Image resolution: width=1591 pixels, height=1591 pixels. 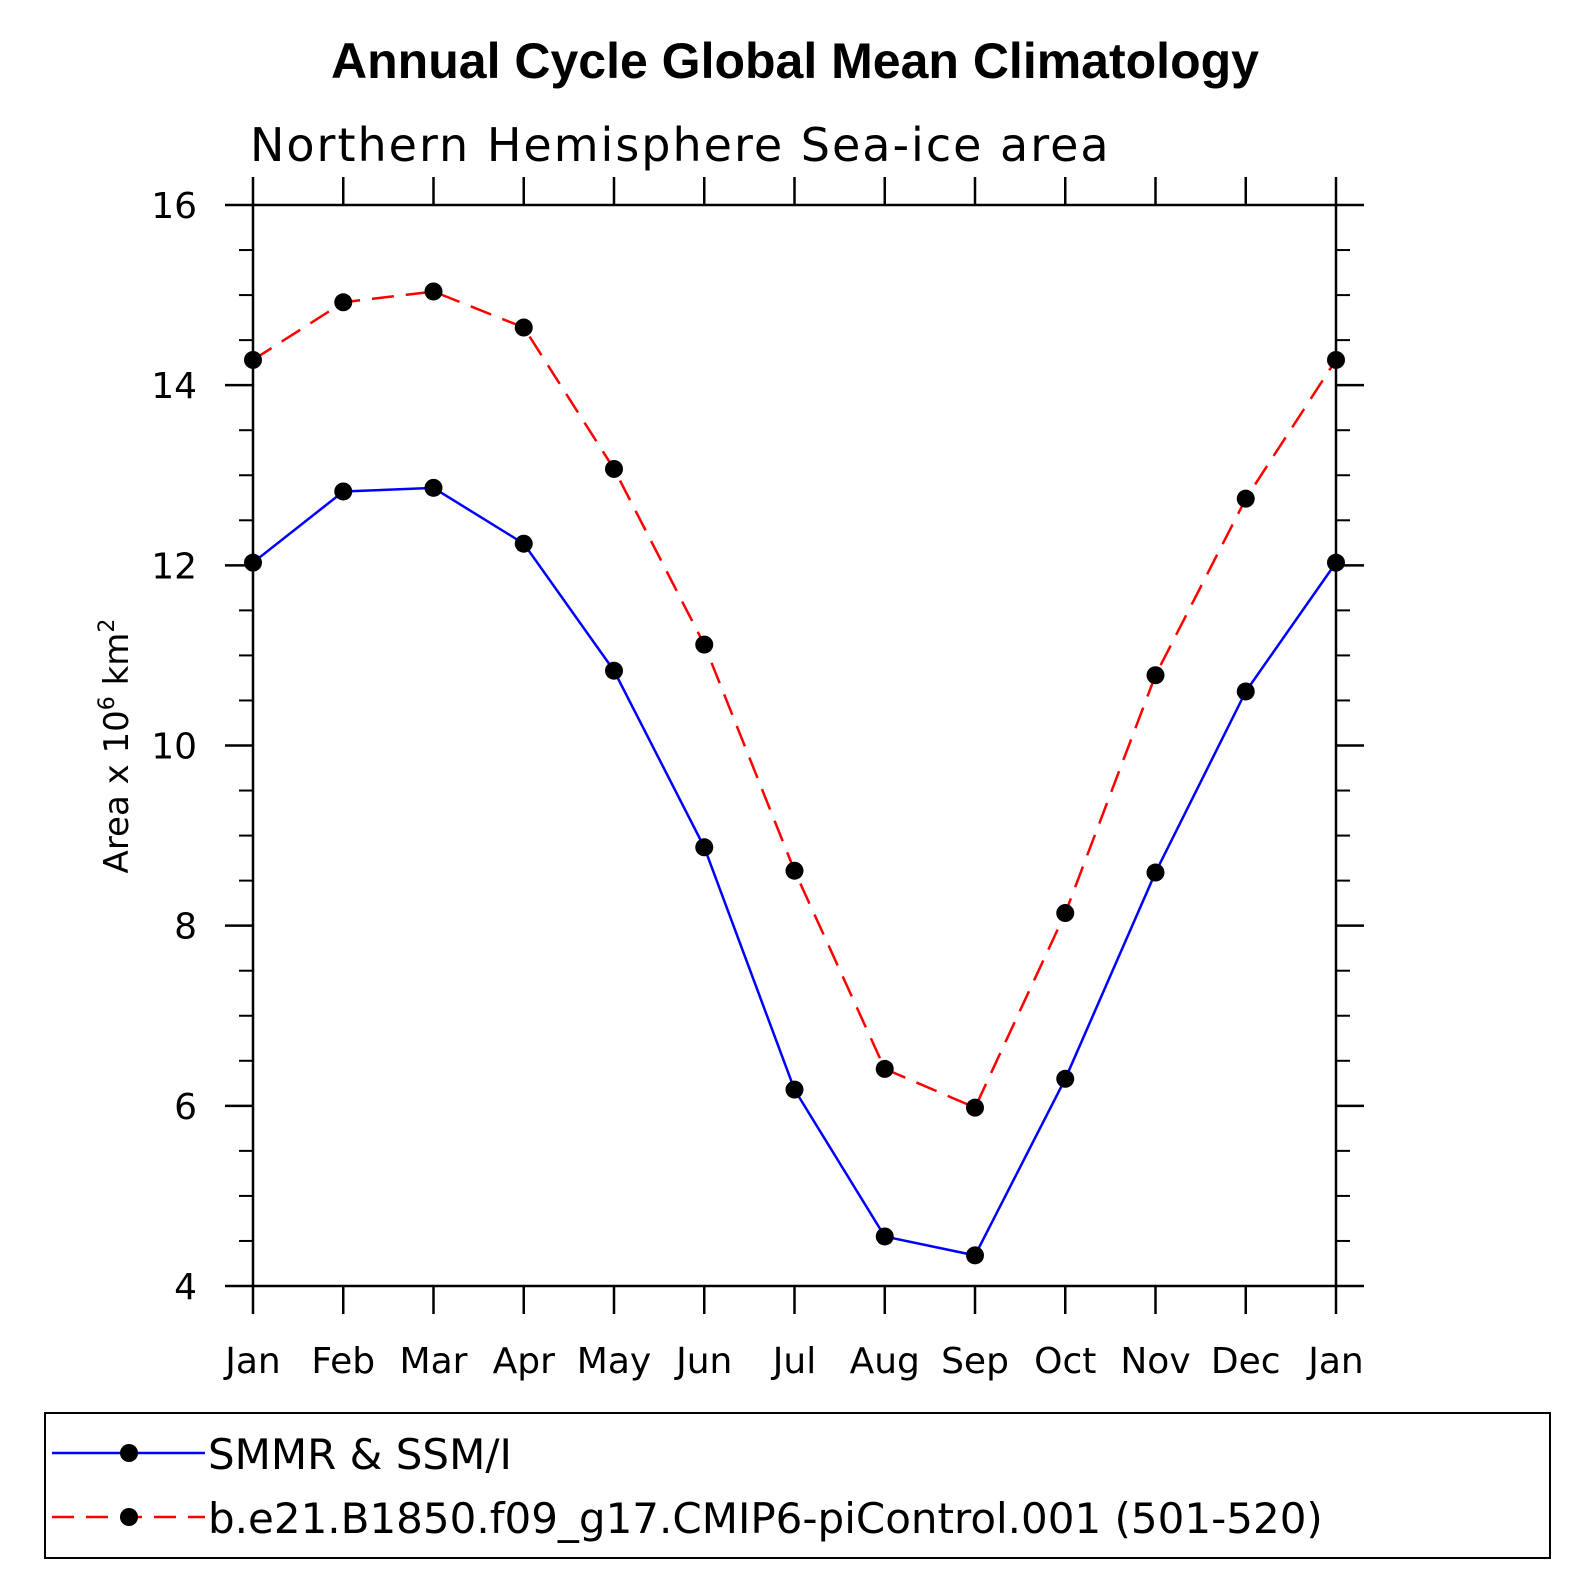 What do you see at coordinates (703, 1361) in the screenshot?
I see `x-tick-label: Jun` at bounding box center [703, 1361].